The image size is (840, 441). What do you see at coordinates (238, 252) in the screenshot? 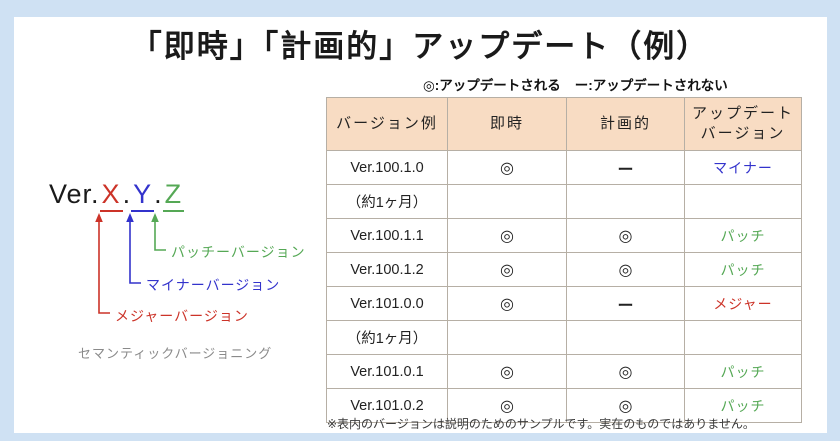
I see `patch-version-label: パッチーバージョン` at bounding box center [238, 252].